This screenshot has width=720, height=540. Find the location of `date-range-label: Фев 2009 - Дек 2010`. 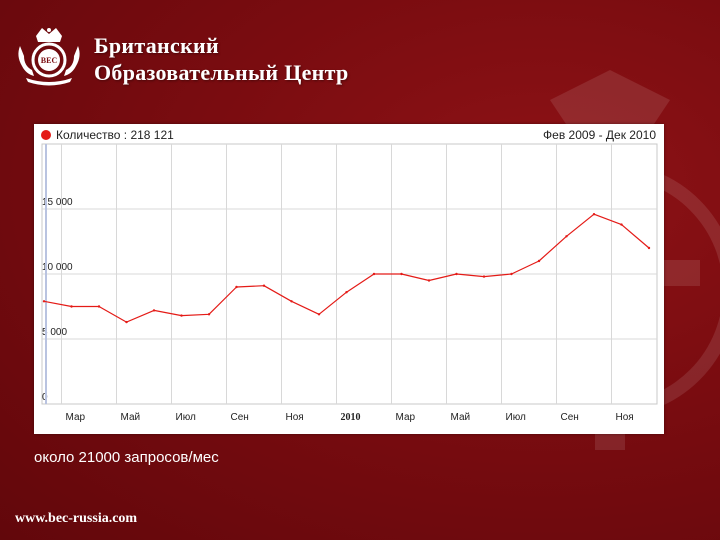

date-range-label: Фев 2009 - Дек 2010 is located at coordinates (599, 135).